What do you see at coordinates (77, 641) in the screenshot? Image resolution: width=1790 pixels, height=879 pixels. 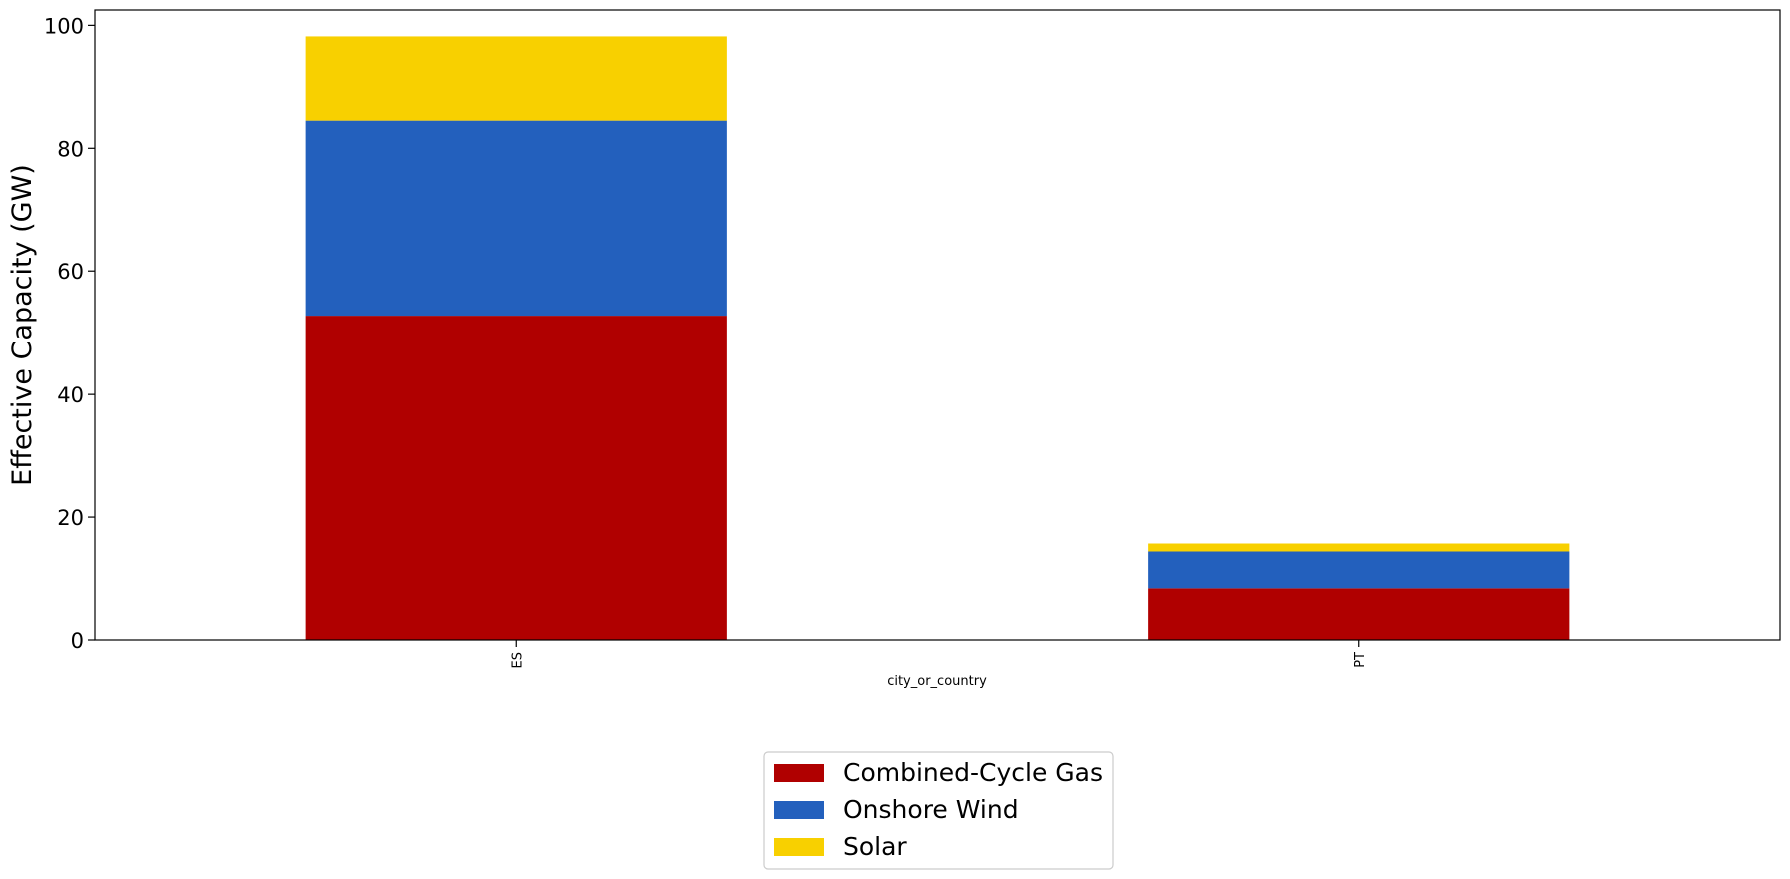 I see `y-tick-label: 0` at bounding box center [77, 641].